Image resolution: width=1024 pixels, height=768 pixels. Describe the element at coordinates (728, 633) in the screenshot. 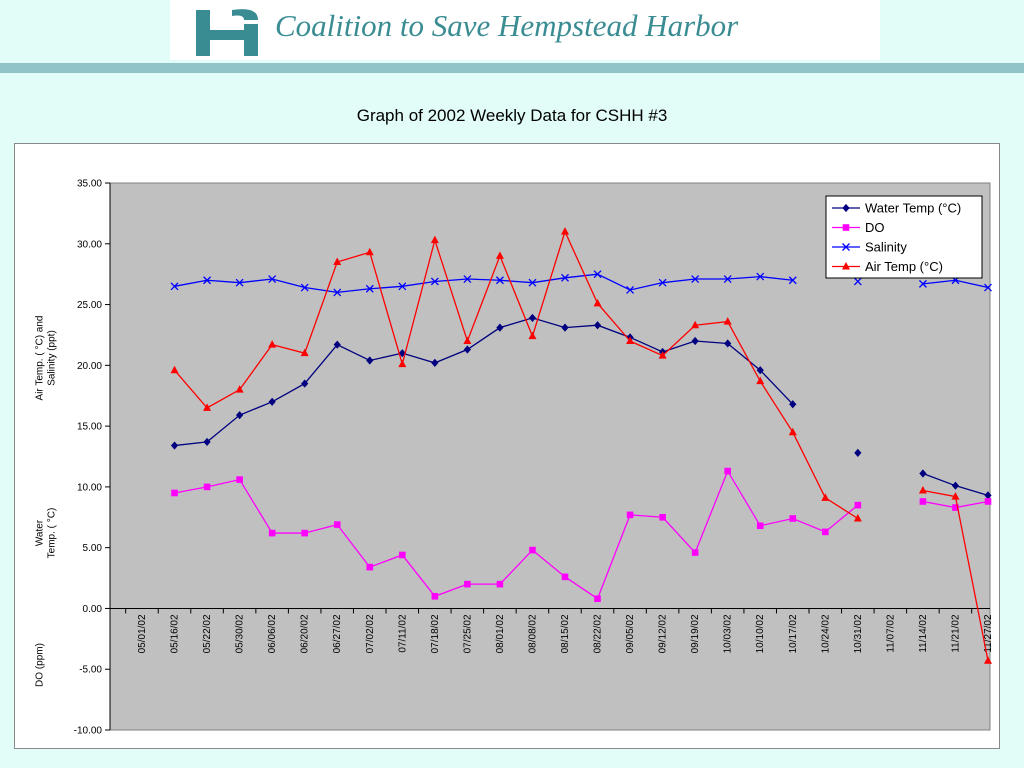

I see `x-tick-label: 10/03/02` at that location.